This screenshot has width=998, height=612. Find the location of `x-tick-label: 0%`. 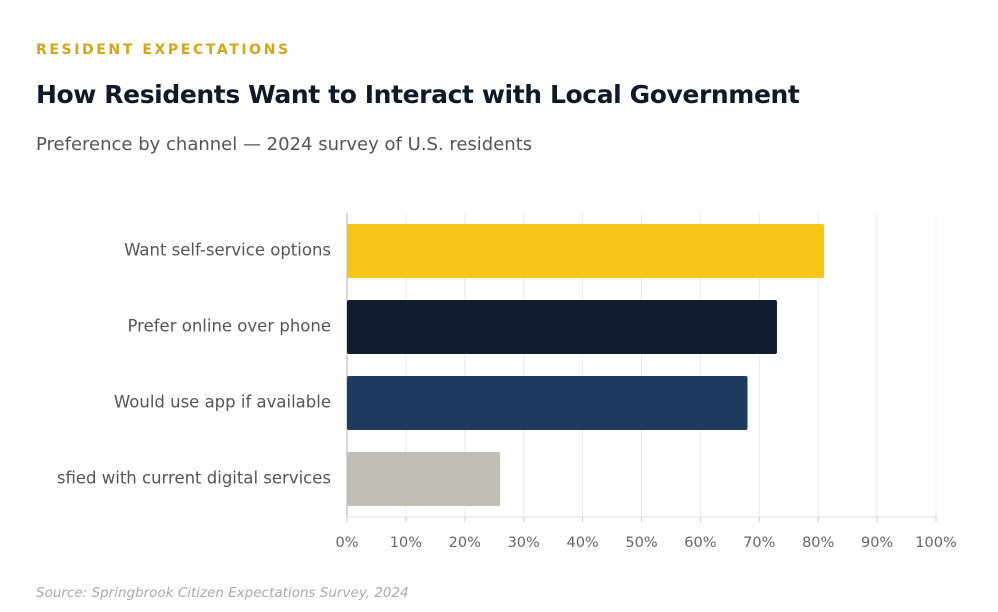

x-tick-label: 0% is located at coordinates (346, 543).